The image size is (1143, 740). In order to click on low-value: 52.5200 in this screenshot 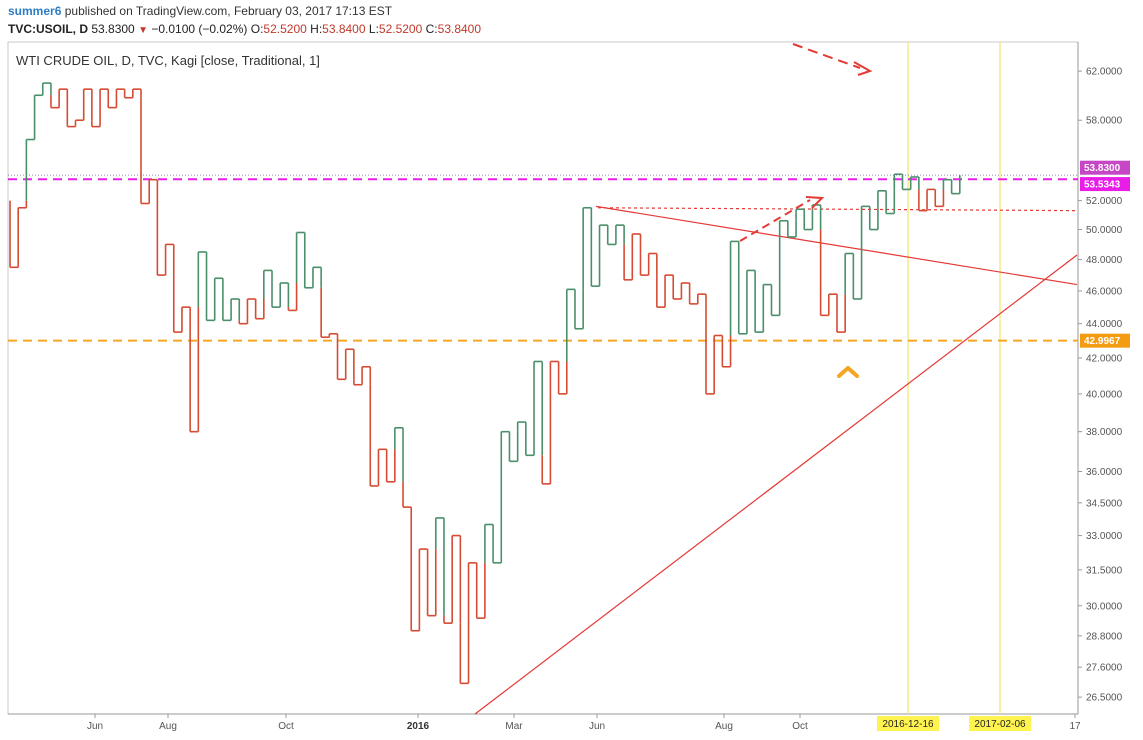, I will do `click(400, 29)`.